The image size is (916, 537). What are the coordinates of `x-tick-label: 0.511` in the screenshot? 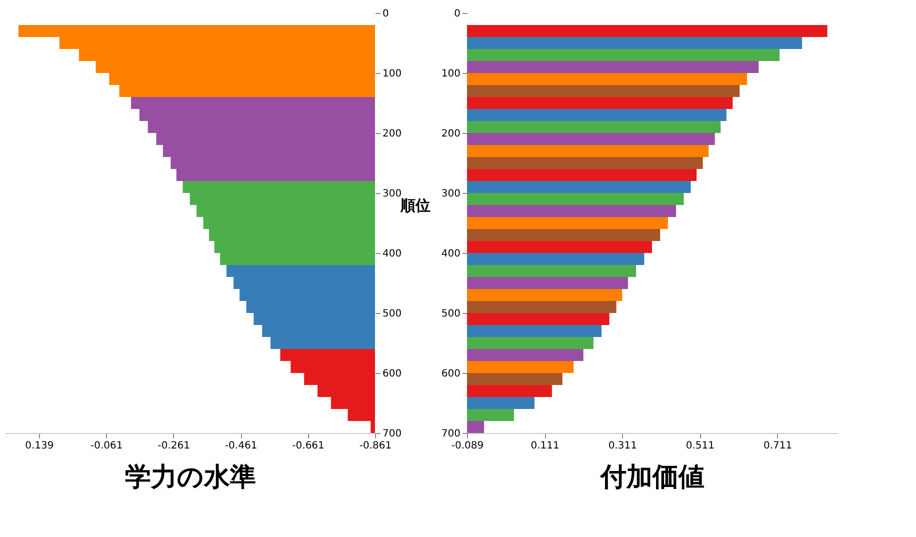 It's located at (700, 446).